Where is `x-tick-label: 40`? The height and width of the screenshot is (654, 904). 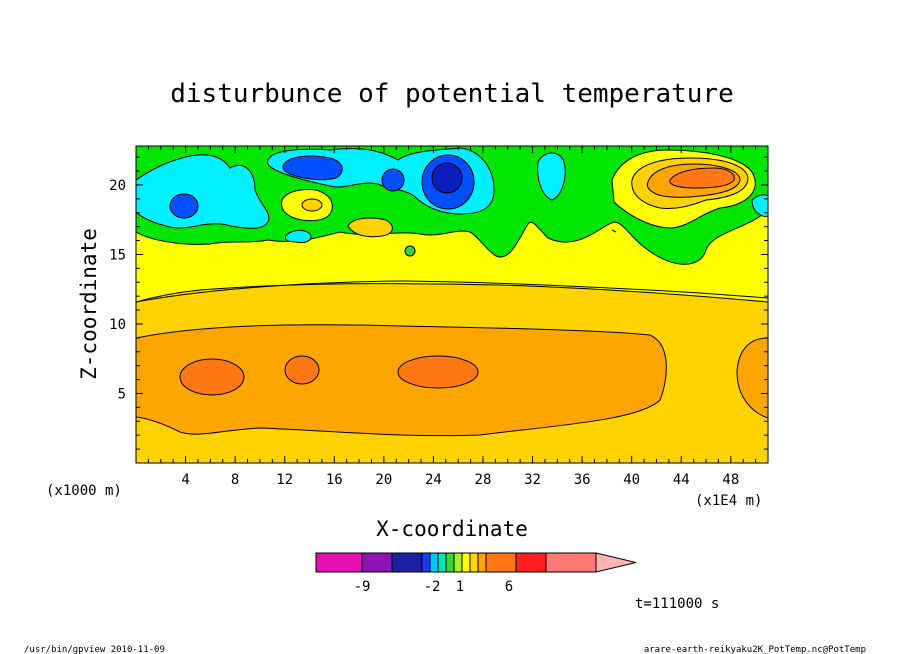
x-tick-label: 40 is located at coordinates (631, 480).